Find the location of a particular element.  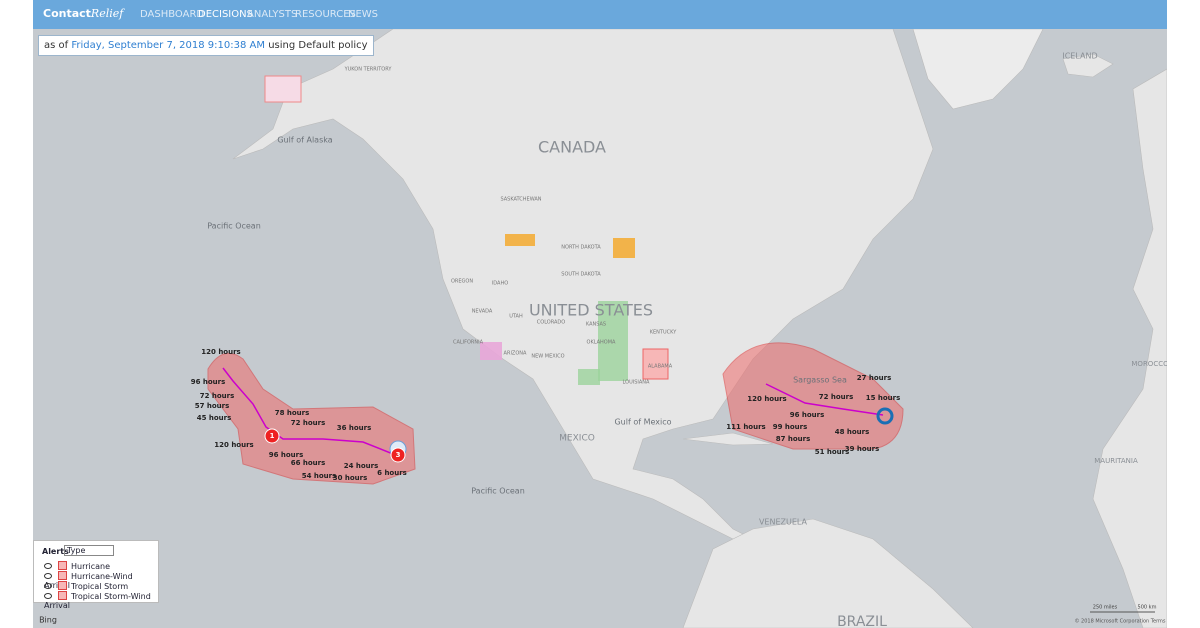

state-label: CALIFORNIA is located at coordinates (468, 343).